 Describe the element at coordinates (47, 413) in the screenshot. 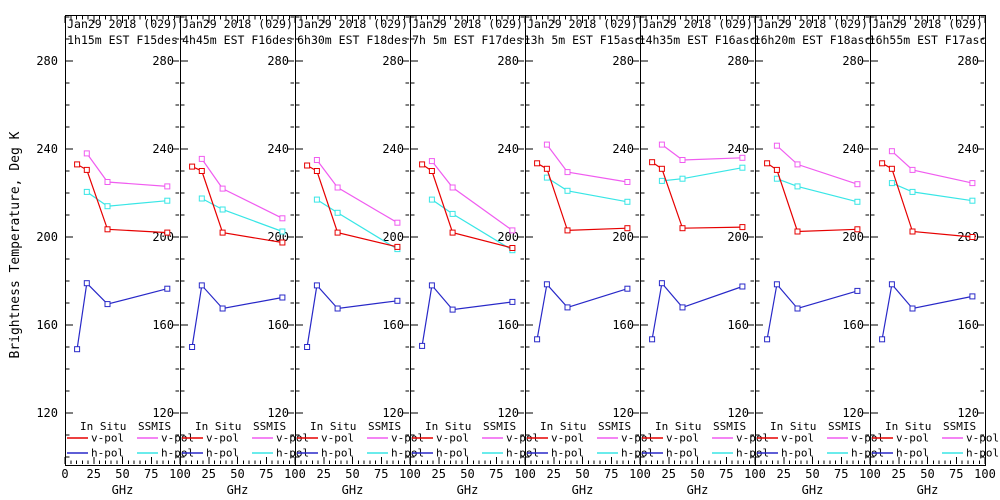

I see `y-axis-tick-label: 120` at that location.